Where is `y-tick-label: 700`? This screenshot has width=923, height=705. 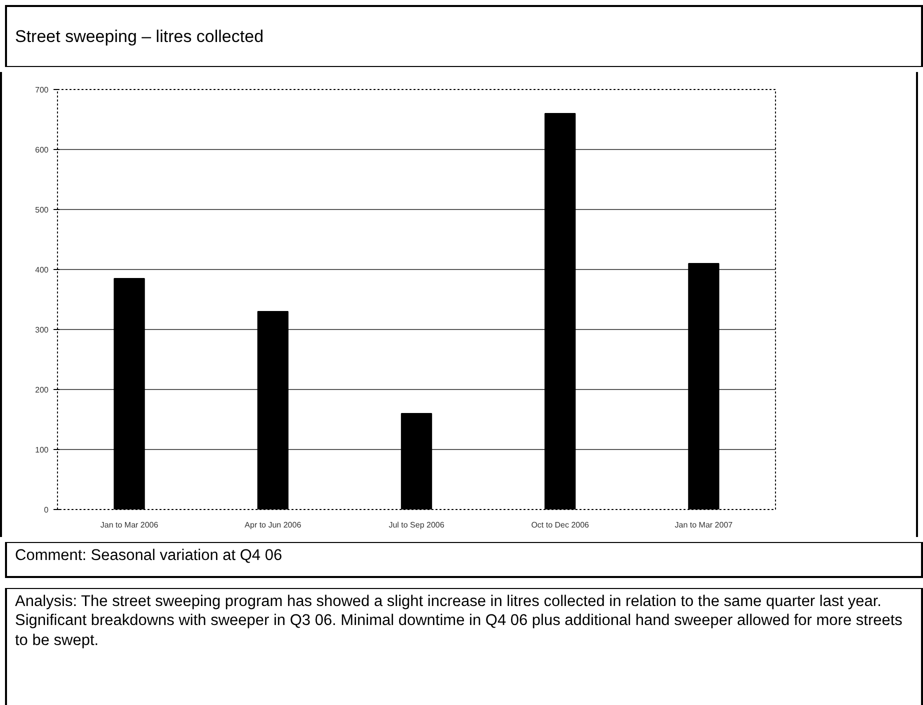
y-tick-label: 700 is located at coordinates (42, 90).